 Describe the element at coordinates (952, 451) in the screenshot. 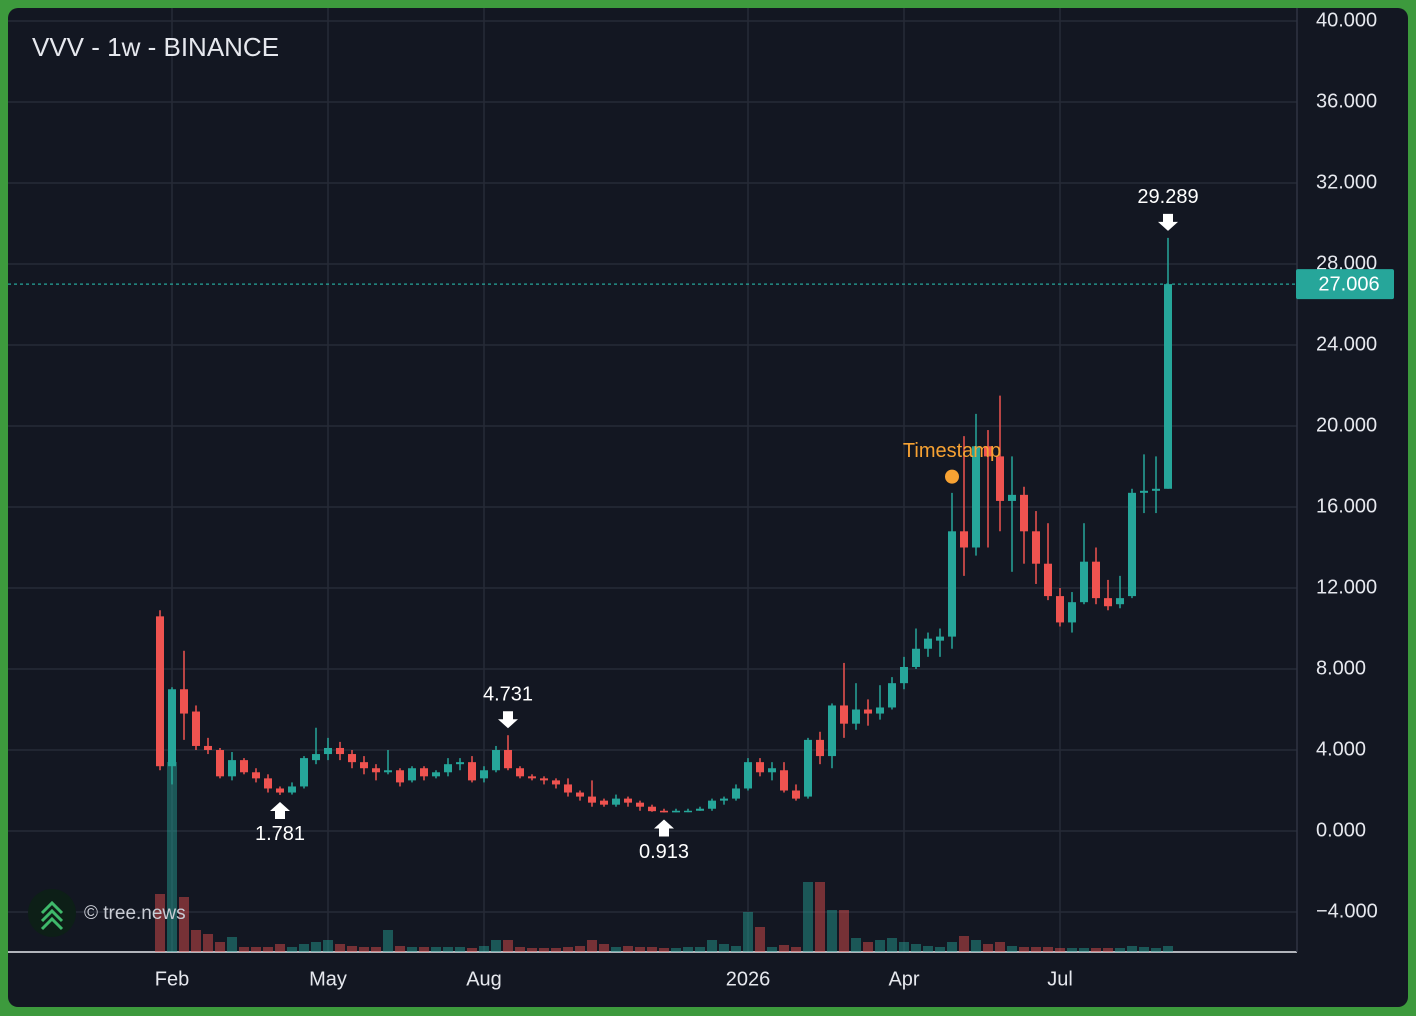

I see `timestamp-label: Timestamp` at that location.